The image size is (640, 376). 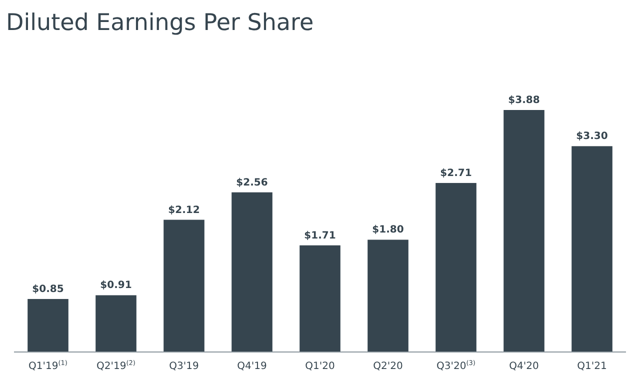 What do you see at coordinates (48, 289) in the screenshot?
I see `data-label: $0.85` at bounding box center [48, 289].